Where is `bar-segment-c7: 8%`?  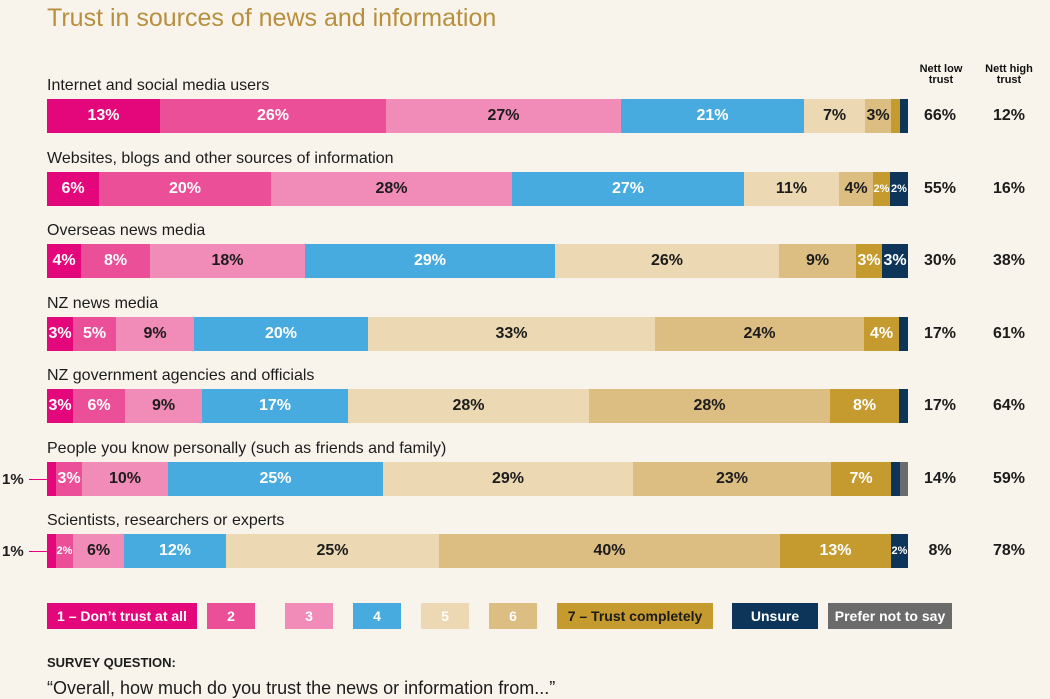
bar-segment-c7: 8% is located at coordinates (864, 406).